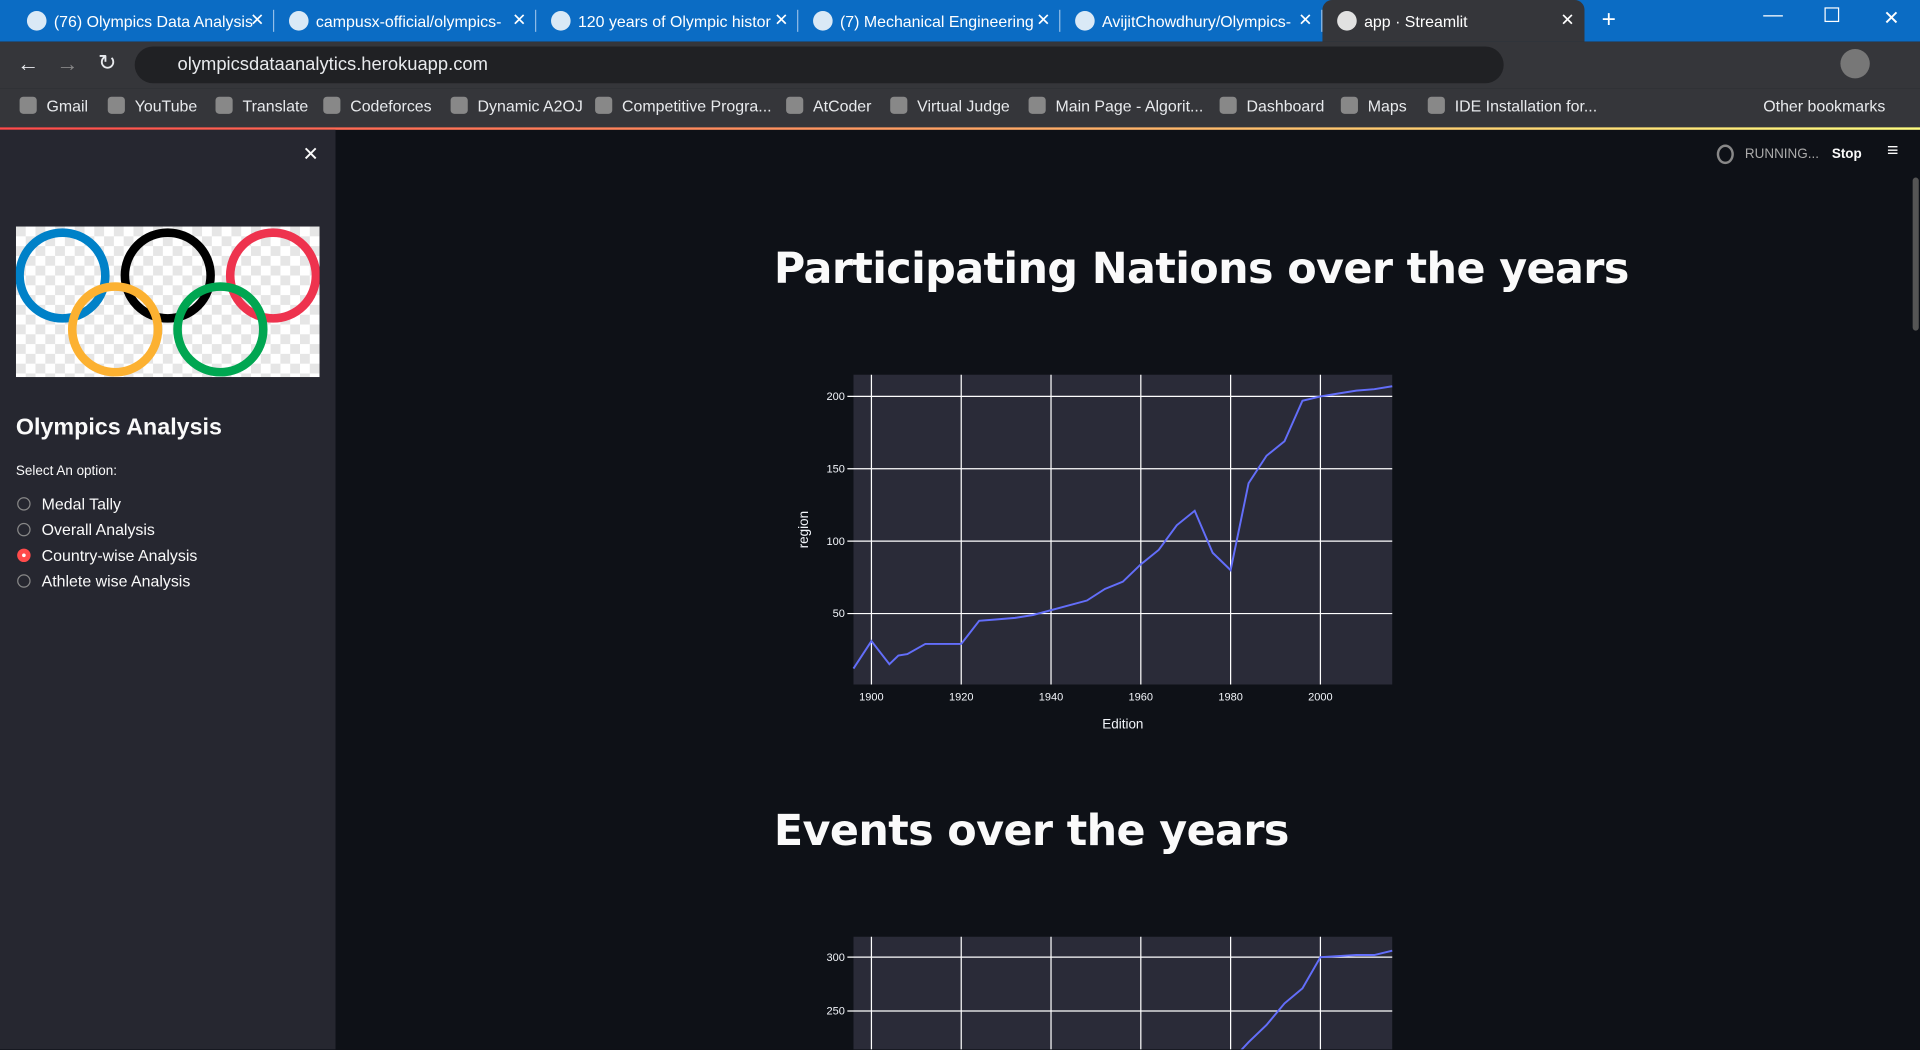 Image resolution: width=1920 pixels, height=1050 pixels. Describe the element at coordinates (275, 106) in the screenshot. I see `bookmark-label: Translate` at that location.